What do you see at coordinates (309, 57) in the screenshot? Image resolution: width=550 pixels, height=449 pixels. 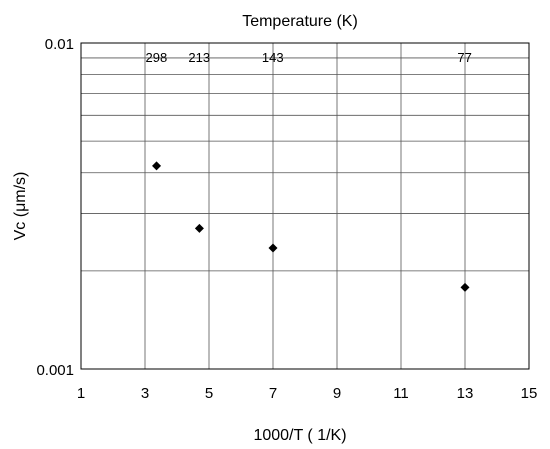 I see `top-axis-labels: 298 213 143 77` at bounding box center [309, 57].